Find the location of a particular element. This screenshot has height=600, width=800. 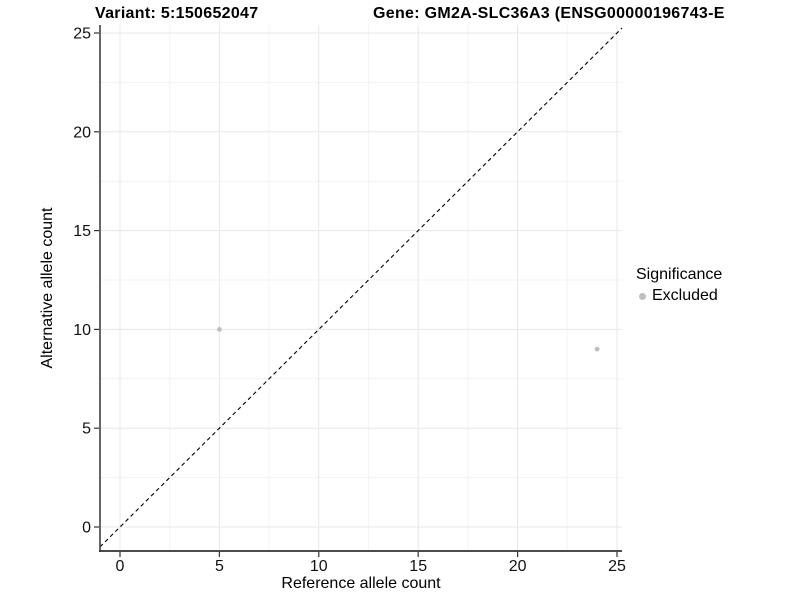

x-tick-label: 5 is located at coordinates (219, 566).